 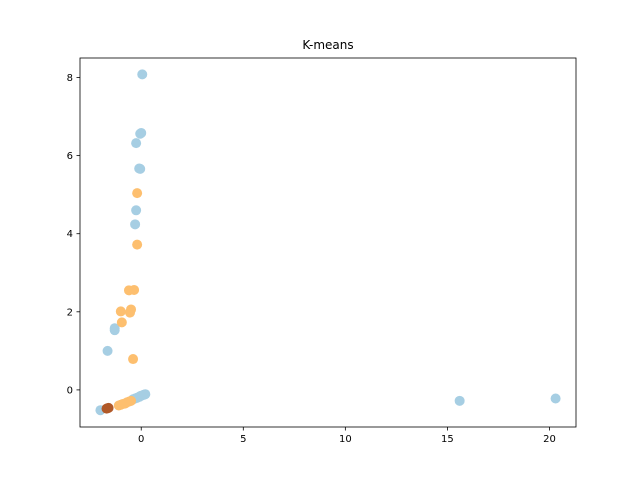 What do you see at coordinates (327, 45) in the screenshot?
I see `chart-title: K-means` at bounding box center [327, 45].